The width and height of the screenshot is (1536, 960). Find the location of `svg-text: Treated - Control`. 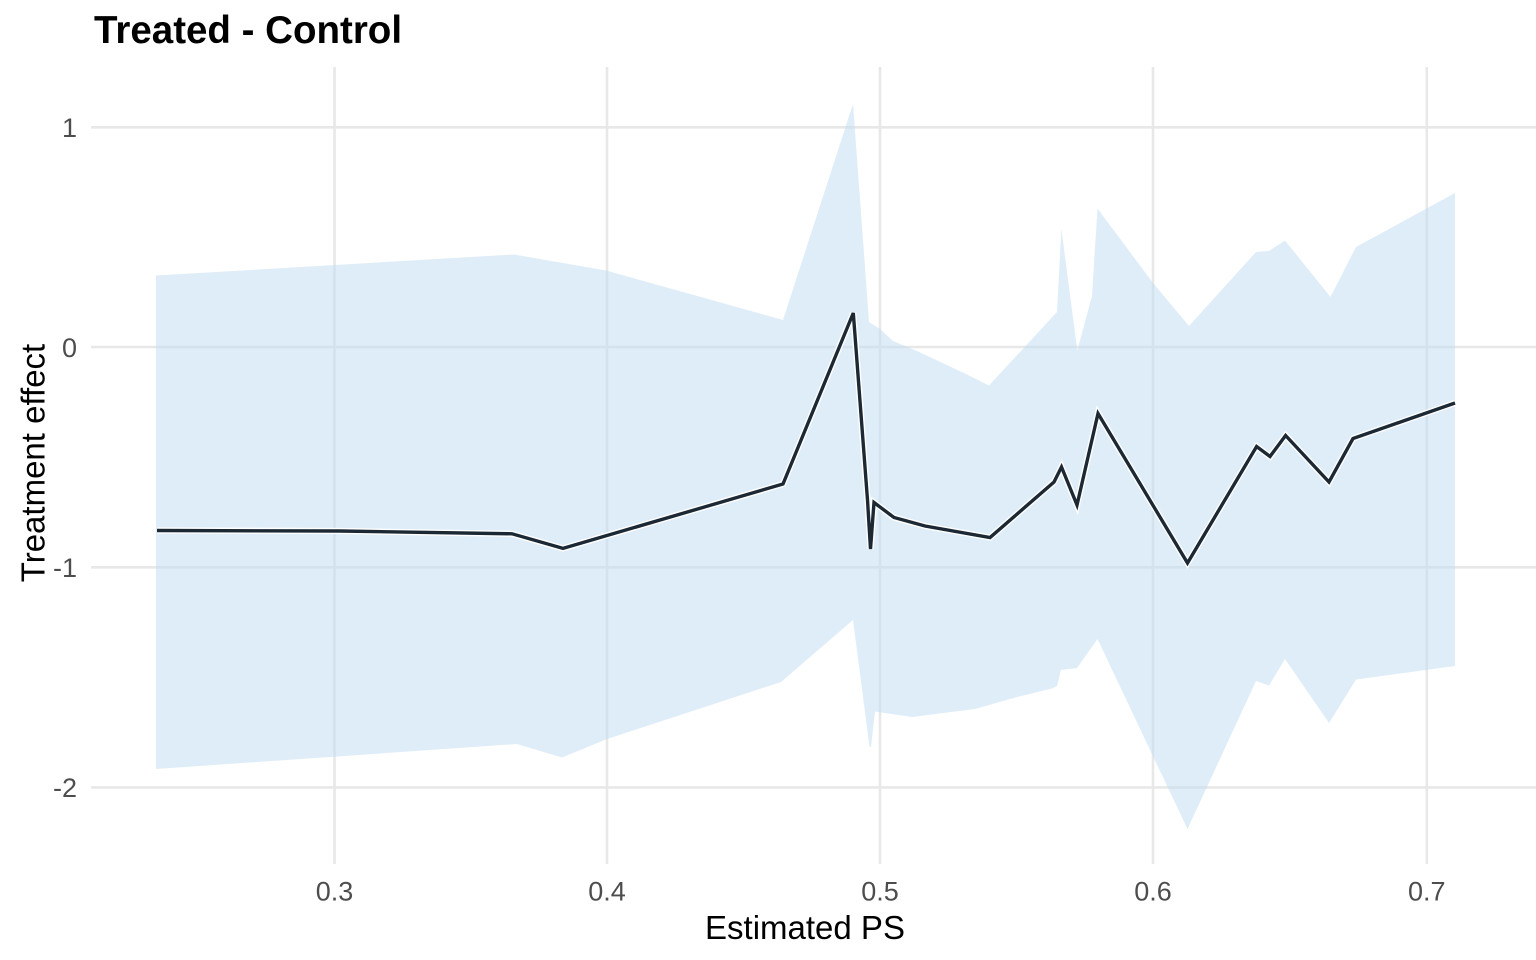

svg-text: Treated - Control is located at coordinates (248, 30).